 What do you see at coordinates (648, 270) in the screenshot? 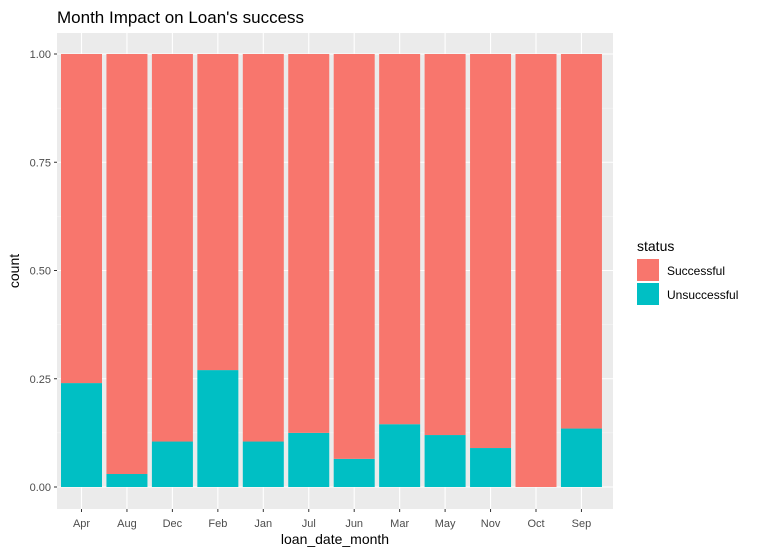
I see `legend-swatch-successful` at bounding box center [648, 270].